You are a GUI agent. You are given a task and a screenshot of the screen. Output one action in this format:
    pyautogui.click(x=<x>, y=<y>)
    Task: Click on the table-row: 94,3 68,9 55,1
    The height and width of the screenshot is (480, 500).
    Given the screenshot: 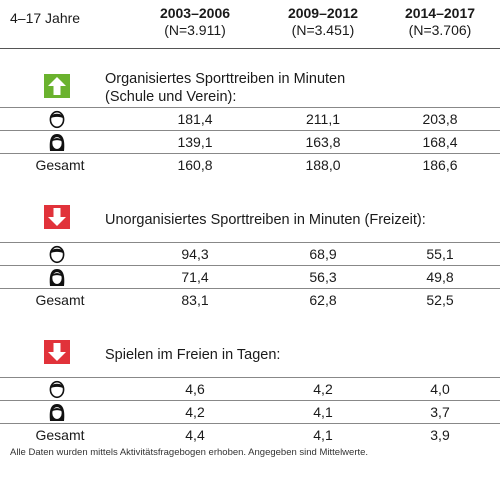 What is the action you would take?
    pyautogui.click(x=250, y=254)
    